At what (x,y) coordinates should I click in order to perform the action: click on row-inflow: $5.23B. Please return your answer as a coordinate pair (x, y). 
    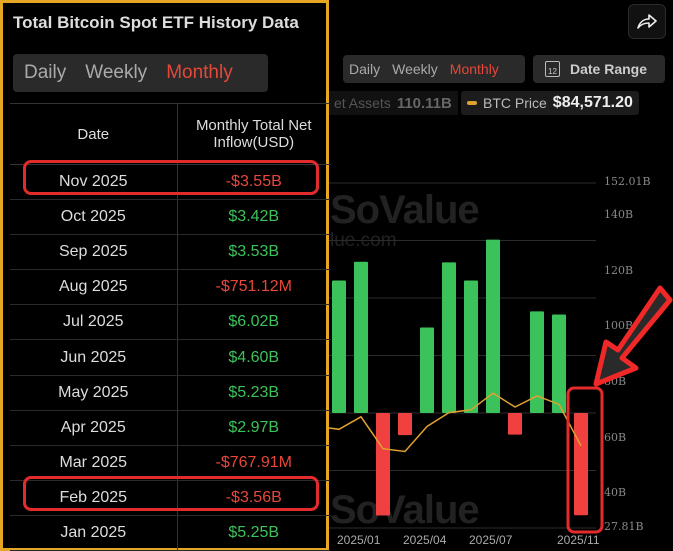
    Looking at the image, I should click on (253, 393).